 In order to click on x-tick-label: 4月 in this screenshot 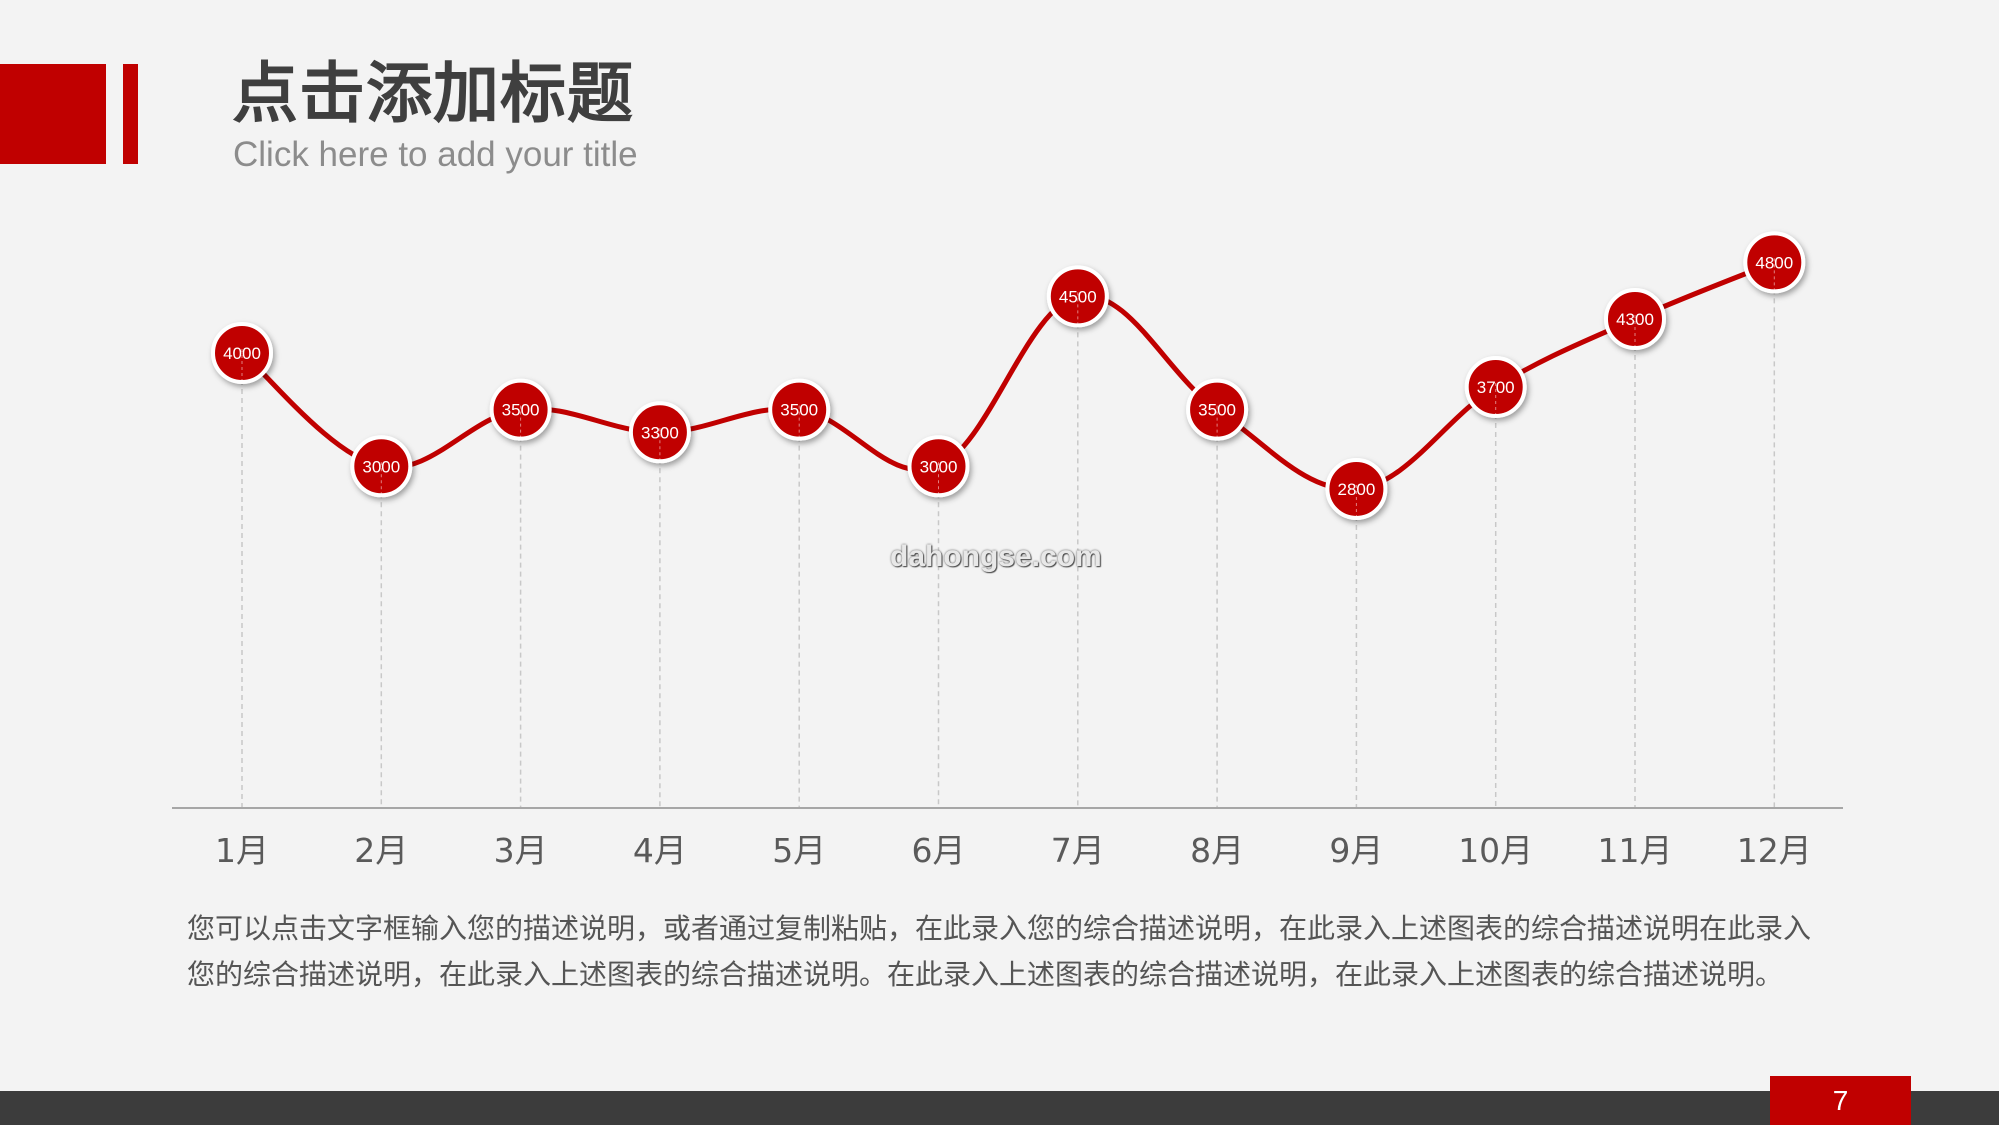, I will do `click(660, 850)`.